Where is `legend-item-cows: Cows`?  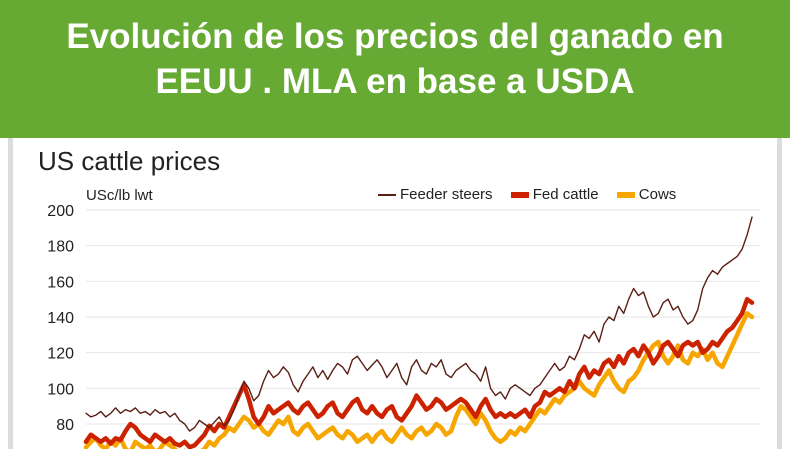
legend-item-cows: Cows is located at coordinates (646, 194).